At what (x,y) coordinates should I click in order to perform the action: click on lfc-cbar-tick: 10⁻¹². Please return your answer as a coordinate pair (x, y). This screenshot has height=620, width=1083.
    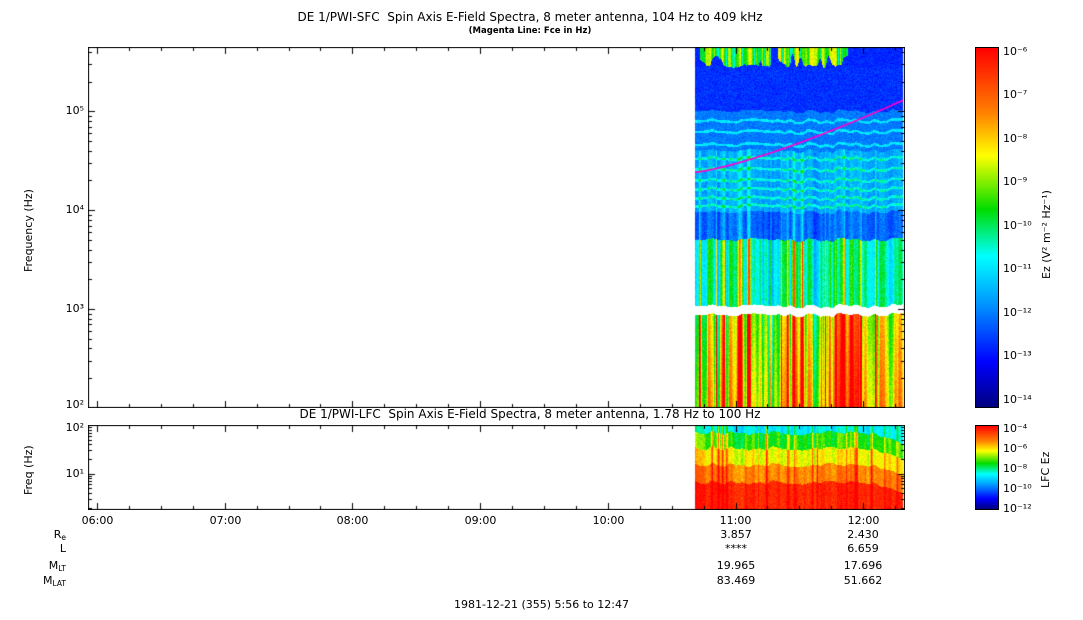
    Looking at the image, I should click on (1017, 508).